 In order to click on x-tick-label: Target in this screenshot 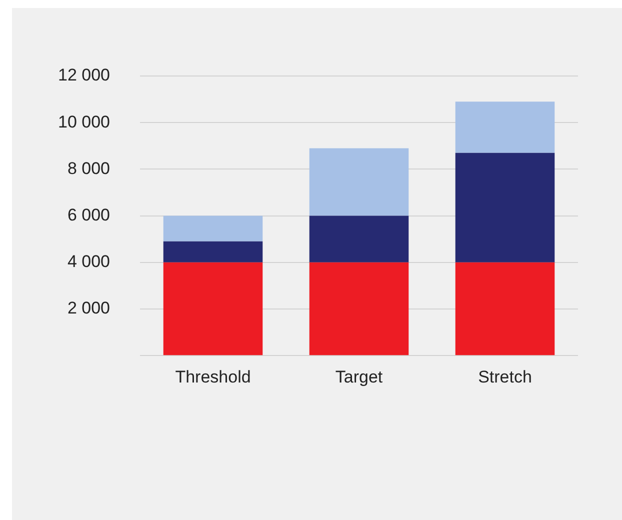, I will do `click(359, 376)`.